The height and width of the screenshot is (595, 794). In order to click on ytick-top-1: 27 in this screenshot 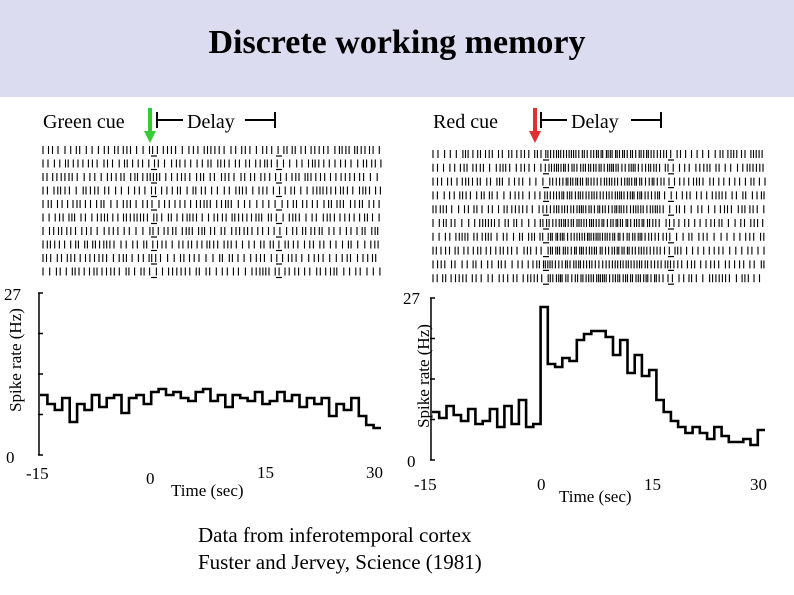, I will do `click(13, 294)`.